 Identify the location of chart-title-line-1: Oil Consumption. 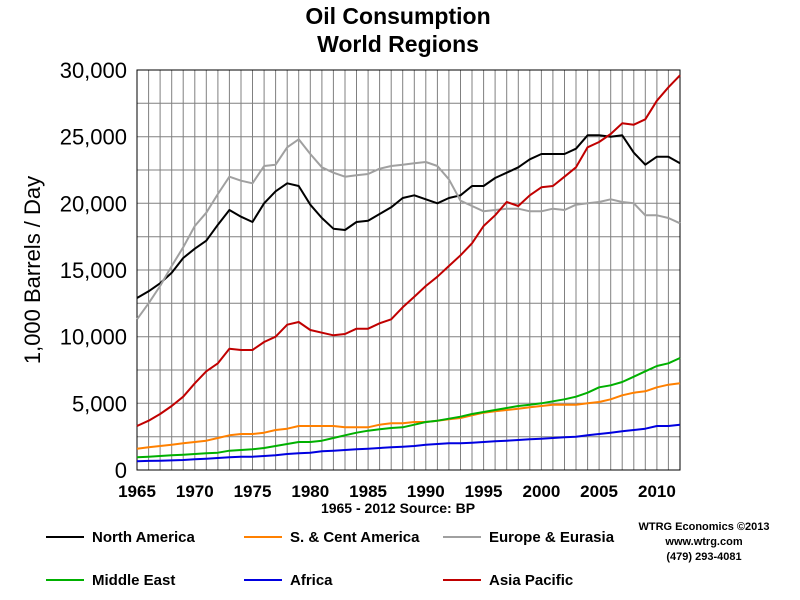
(397, 16).